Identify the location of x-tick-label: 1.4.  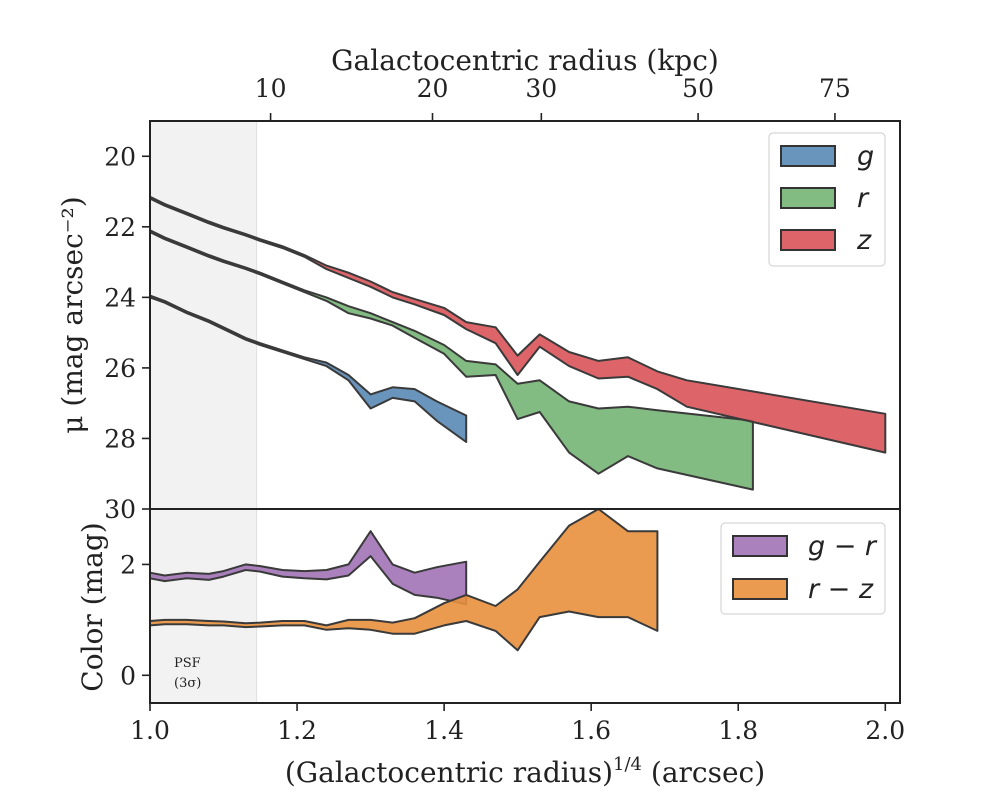
(444, 730).